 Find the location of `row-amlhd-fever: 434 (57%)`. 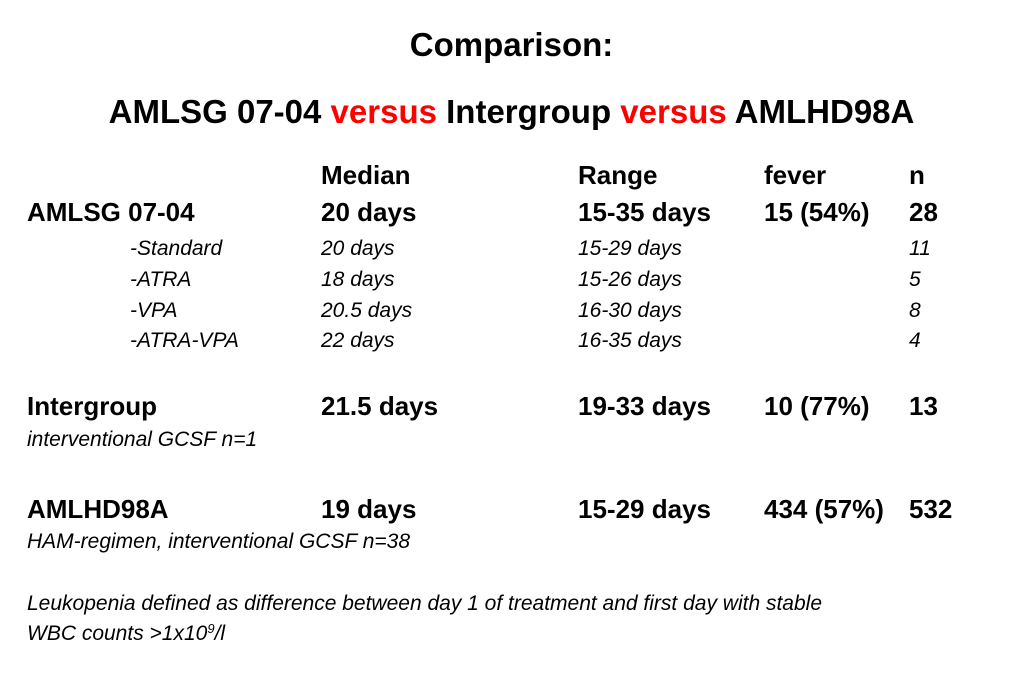

row-amlhd-fever: 434 (57%) is located at coordinates (824, 509).